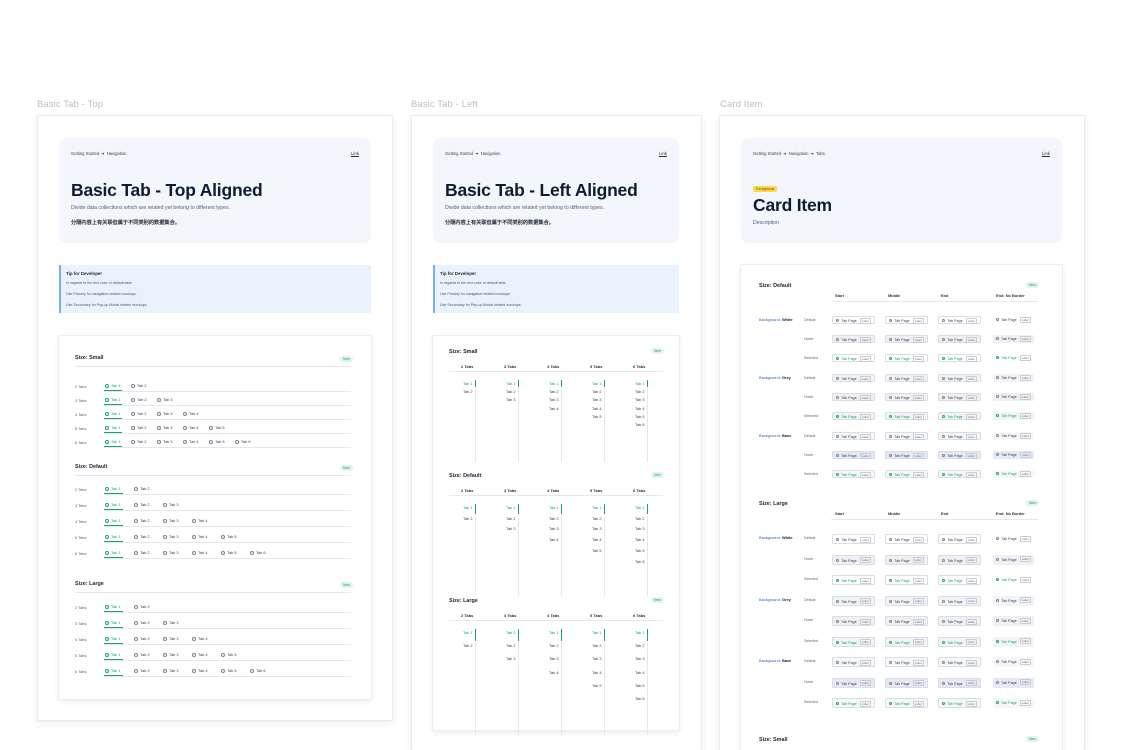 The width and height of the screenshot is (1125, 750). I want to click on crumb-navigation: Navigation, so click(490, 153).